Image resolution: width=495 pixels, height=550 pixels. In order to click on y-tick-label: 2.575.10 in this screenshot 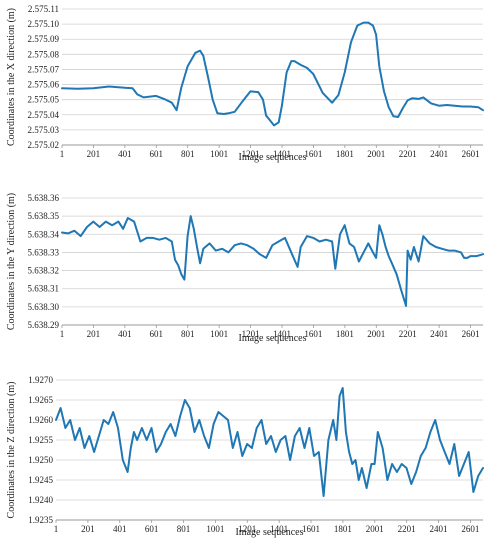, I will do `click(44, 24)`.